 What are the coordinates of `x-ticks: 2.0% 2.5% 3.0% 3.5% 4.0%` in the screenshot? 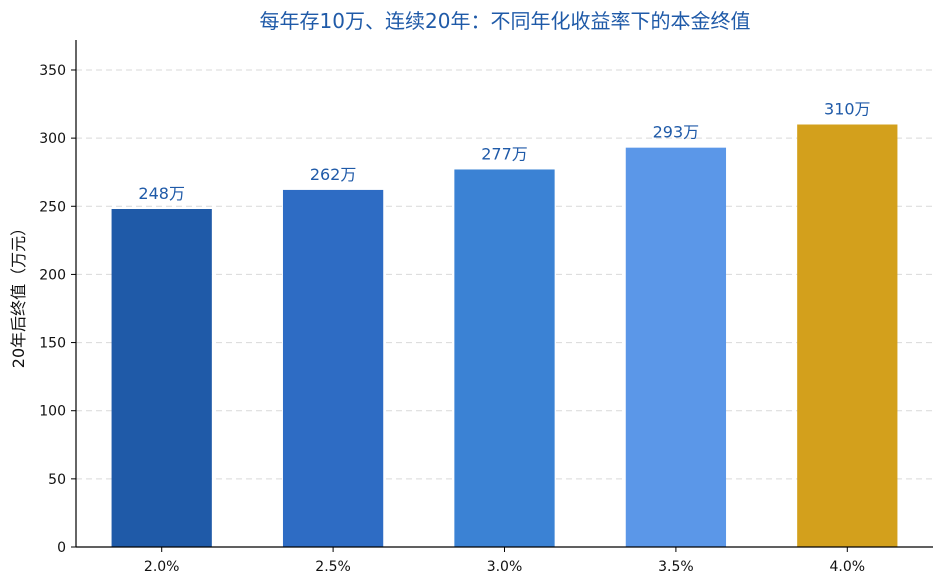 It's located at (504, 561).